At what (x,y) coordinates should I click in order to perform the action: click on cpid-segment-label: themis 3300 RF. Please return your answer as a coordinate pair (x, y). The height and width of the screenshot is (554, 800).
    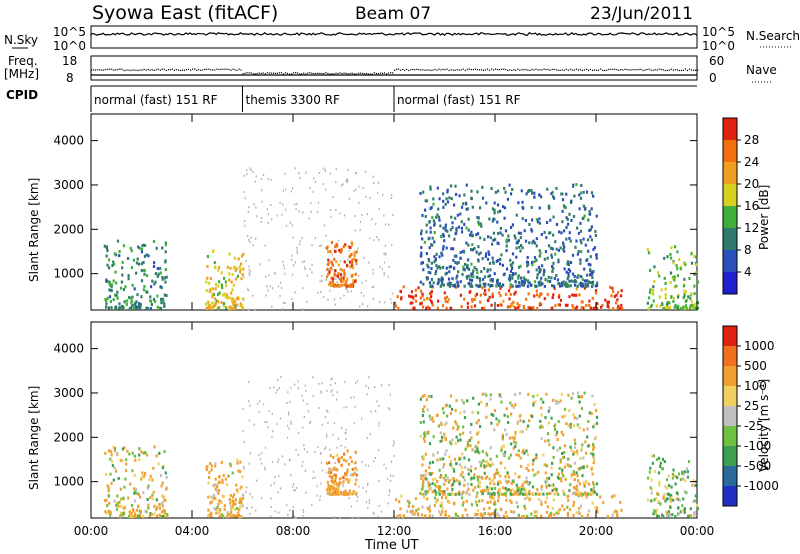
    Looking at the image, I should click on (293, 100).